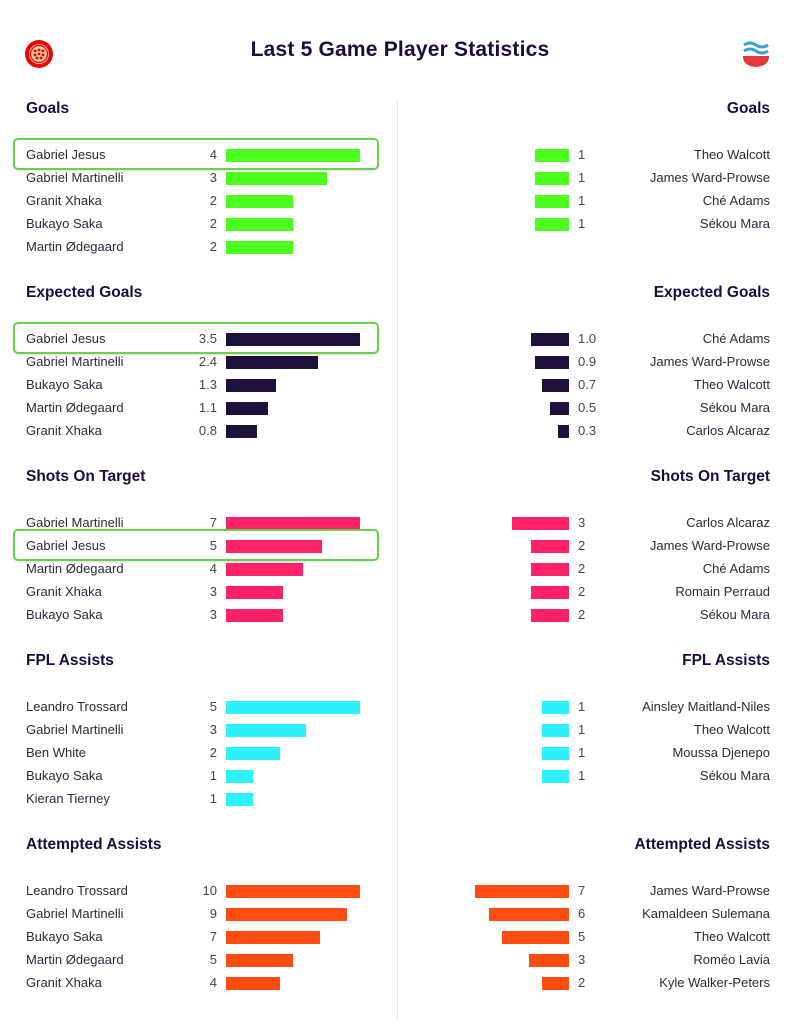  What do you see at coordinates (587, 384) in the screenshot?
I see `value-label: 0.7` at bounding box center [587, 384].